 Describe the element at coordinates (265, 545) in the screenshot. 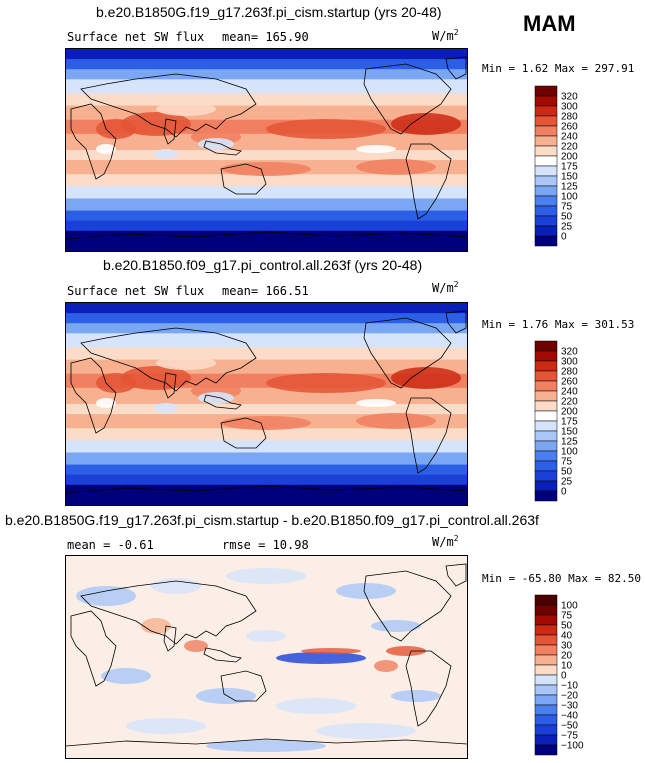

I see `panel-3-rmse: rmse = 10.98` at that location.